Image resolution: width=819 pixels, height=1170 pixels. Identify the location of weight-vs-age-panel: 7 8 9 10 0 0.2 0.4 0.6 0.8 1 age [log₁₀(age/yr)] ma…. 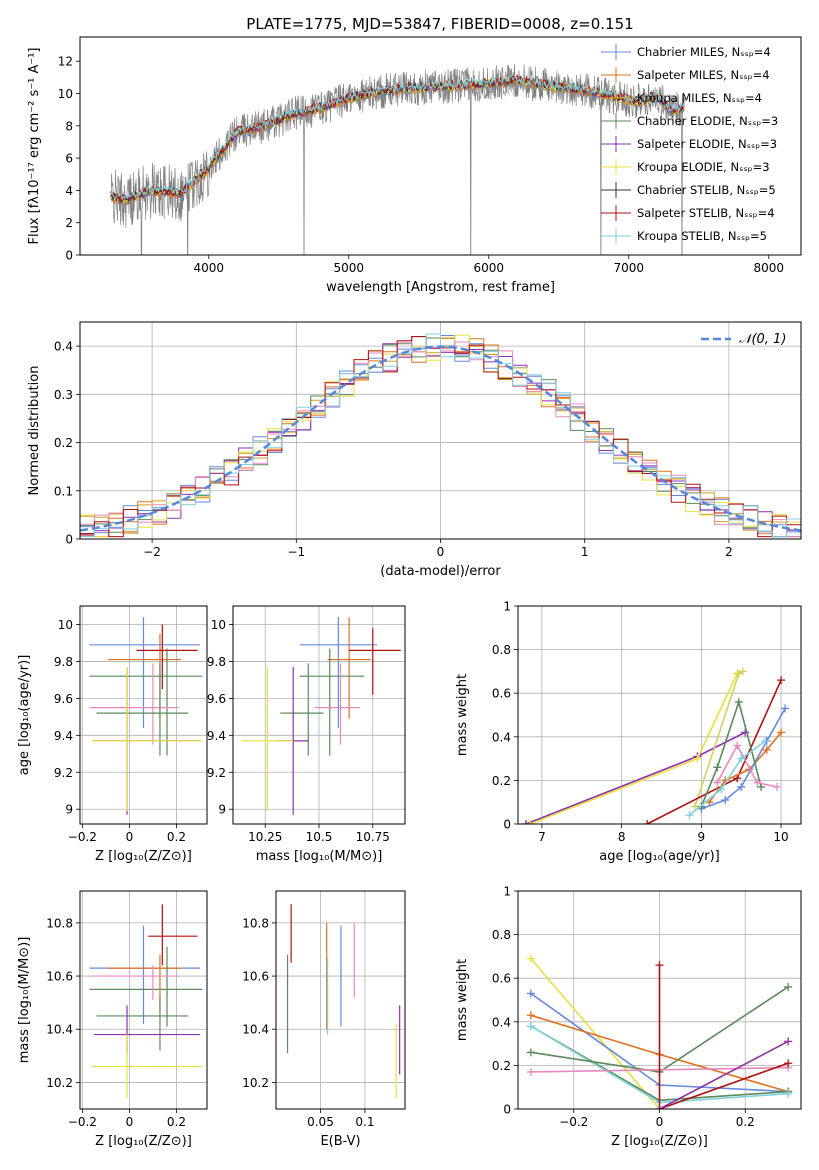
(628, 732).